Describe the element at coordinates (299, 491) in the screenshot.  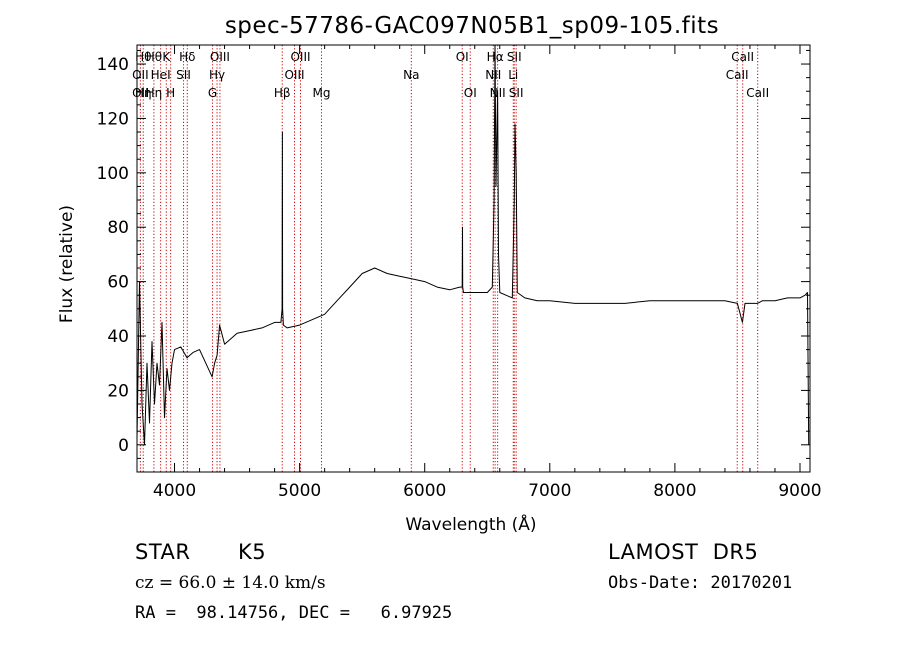
I see `x-tick-label: 5000` at that location.